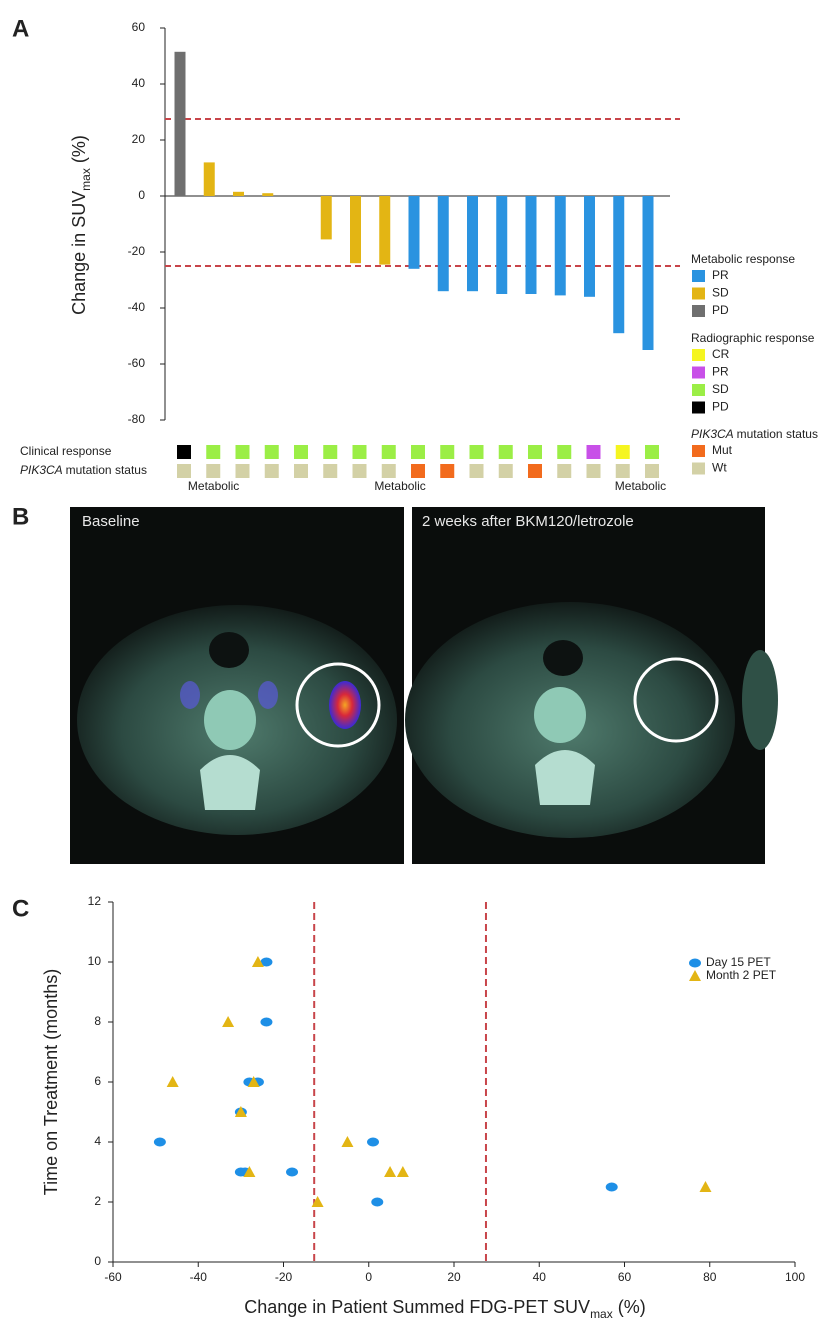 The width and height of the screenshot is (837, 1341). I want to click on y-axis-title-part: (%), so click(79, 149).